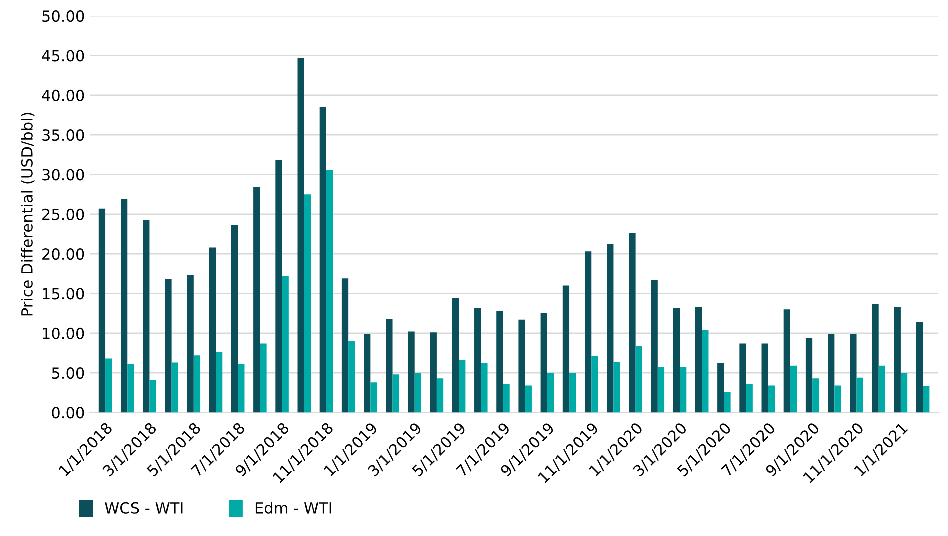  What do you see at coordinates (294, 508) in the screenshot?
I see `legend-label: Edm - WTI` at bounding box center [294, 508].